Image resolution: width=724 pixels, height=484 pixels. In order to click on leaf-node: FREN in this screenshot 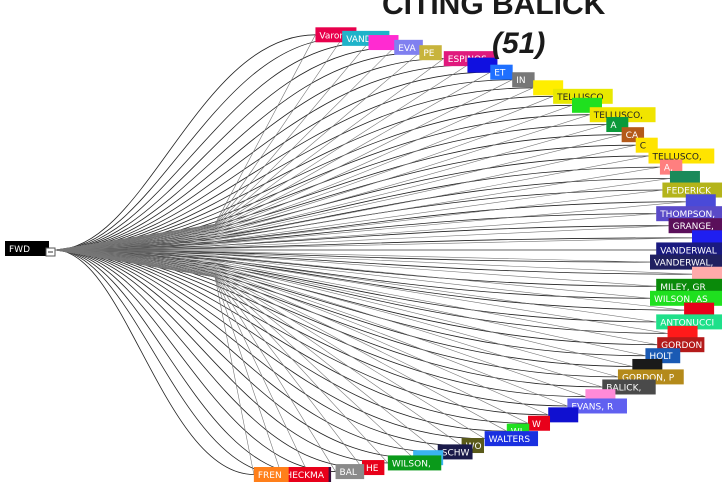, I will do `click(271, 474)`.